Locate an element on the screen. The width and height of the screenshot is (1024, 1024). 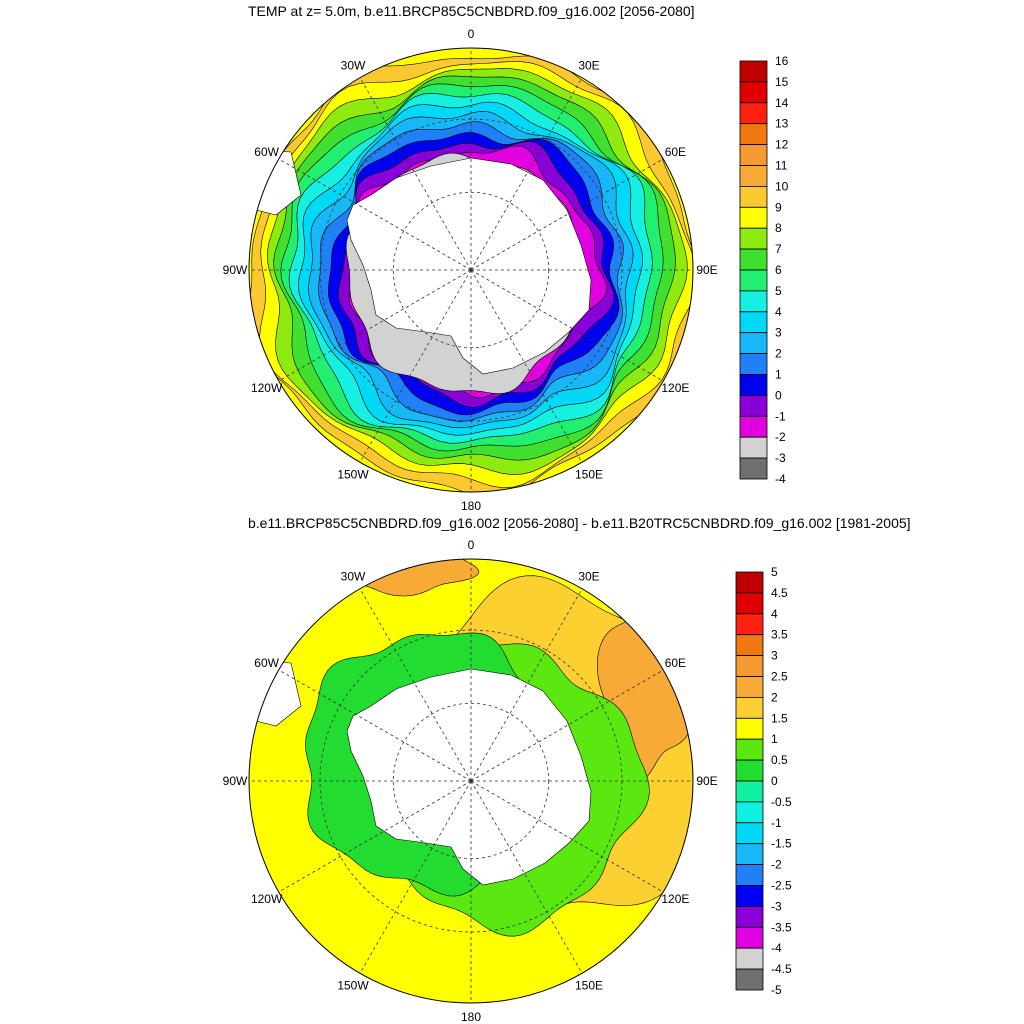
colorbar-tick-label: 6 is located at coordinates (778, 270).